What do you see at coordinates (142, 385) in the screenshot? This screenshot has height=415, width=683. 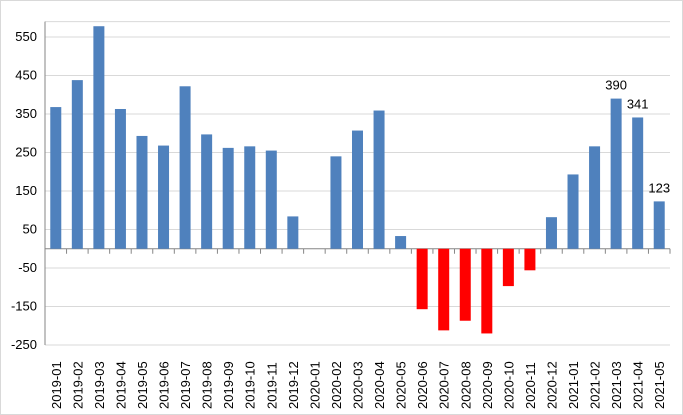 I see `x-tick-label: 2019-05` at bounding box center [142, 385].